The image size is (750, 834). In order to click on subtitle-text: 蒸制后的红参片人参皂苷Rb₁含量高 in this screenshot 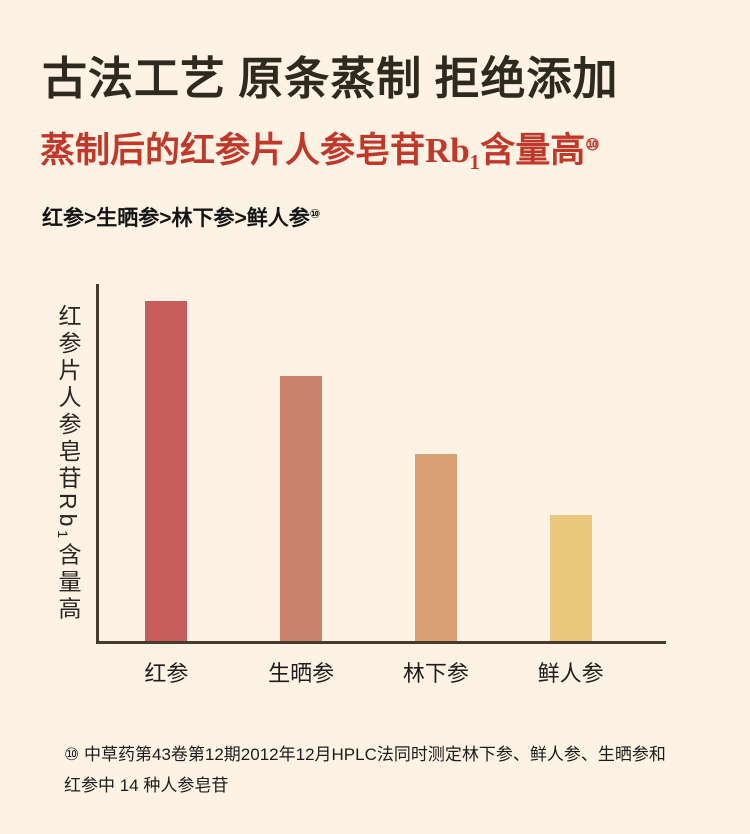, I will do `click(313, 150)`.